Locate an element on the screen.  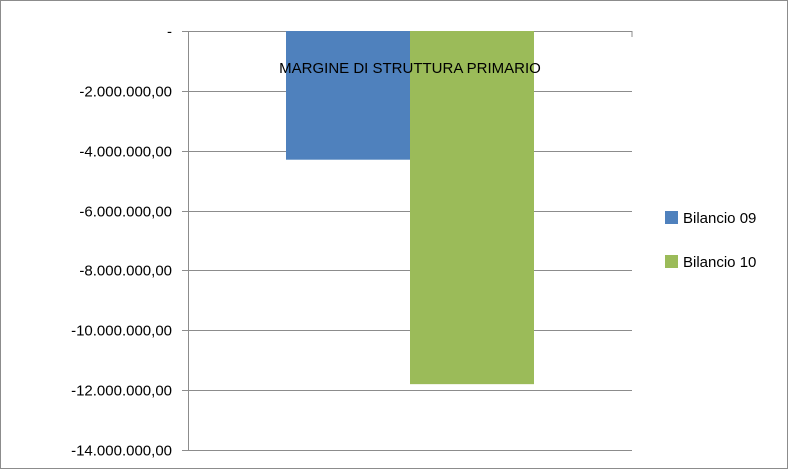
y-tick-label: -8.000.000,00 is located at coordinates (125, 271).